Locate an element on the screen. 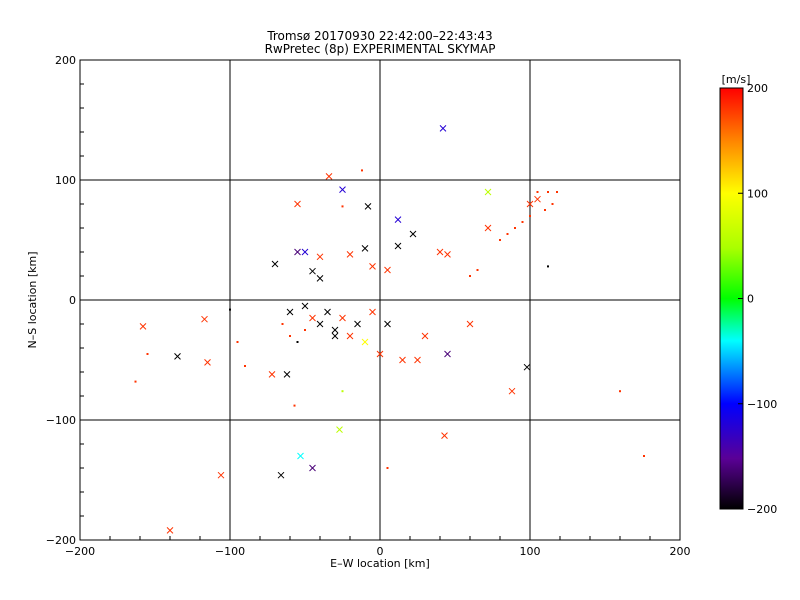 Image resolution: width=800 pixels, height=600 pixels. y-tick-label: −200 is located at coordinates (61, 540).